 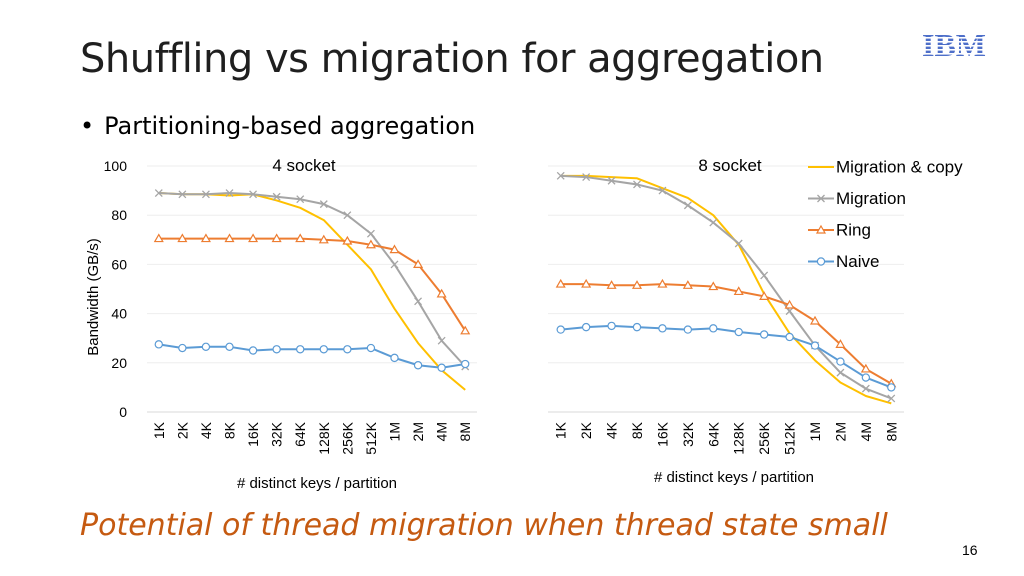 I want to click on legend-item-migration-copy: Migration & copy, so click(x=885, y=167).